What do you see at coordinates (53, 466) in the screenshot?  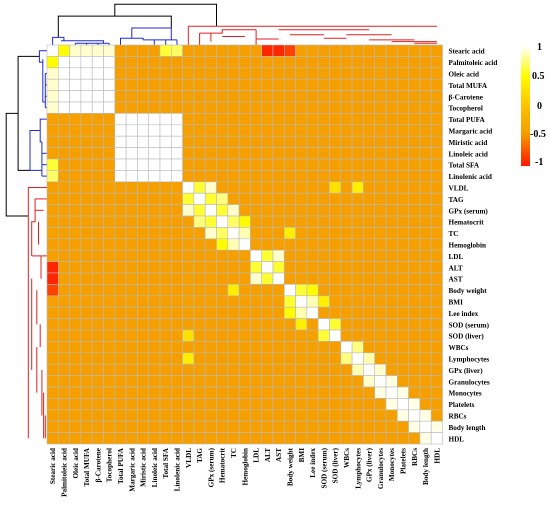 I see `column-label: Stearic acid` at bounding box center [53, 466].